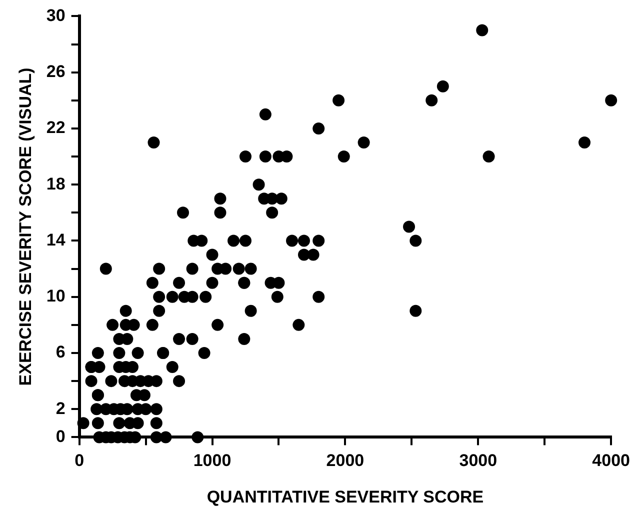  What do you see at coordinates (56, 15) in the screenshot?
I see `y-tick-label: 30` at bounding box center [56, 15].